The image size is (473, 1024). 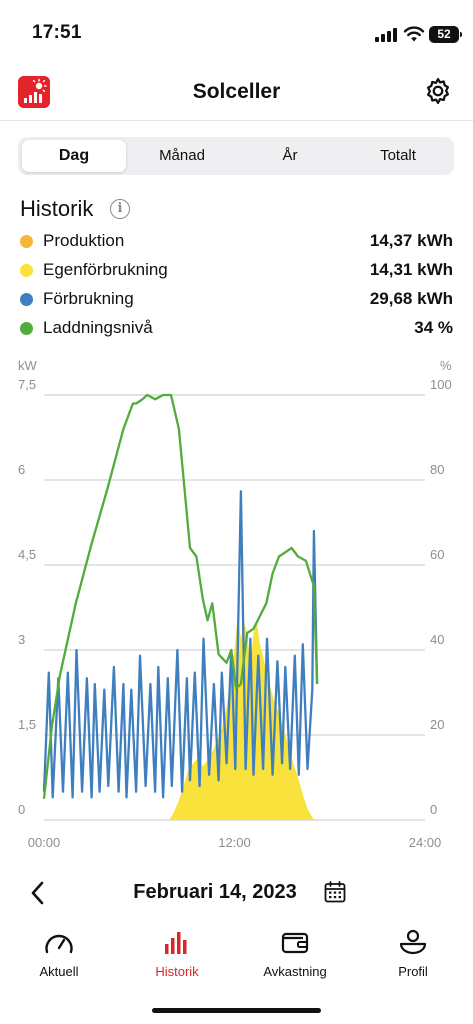 I want to click on tab-label: Profil, so click(x=413, y=971).